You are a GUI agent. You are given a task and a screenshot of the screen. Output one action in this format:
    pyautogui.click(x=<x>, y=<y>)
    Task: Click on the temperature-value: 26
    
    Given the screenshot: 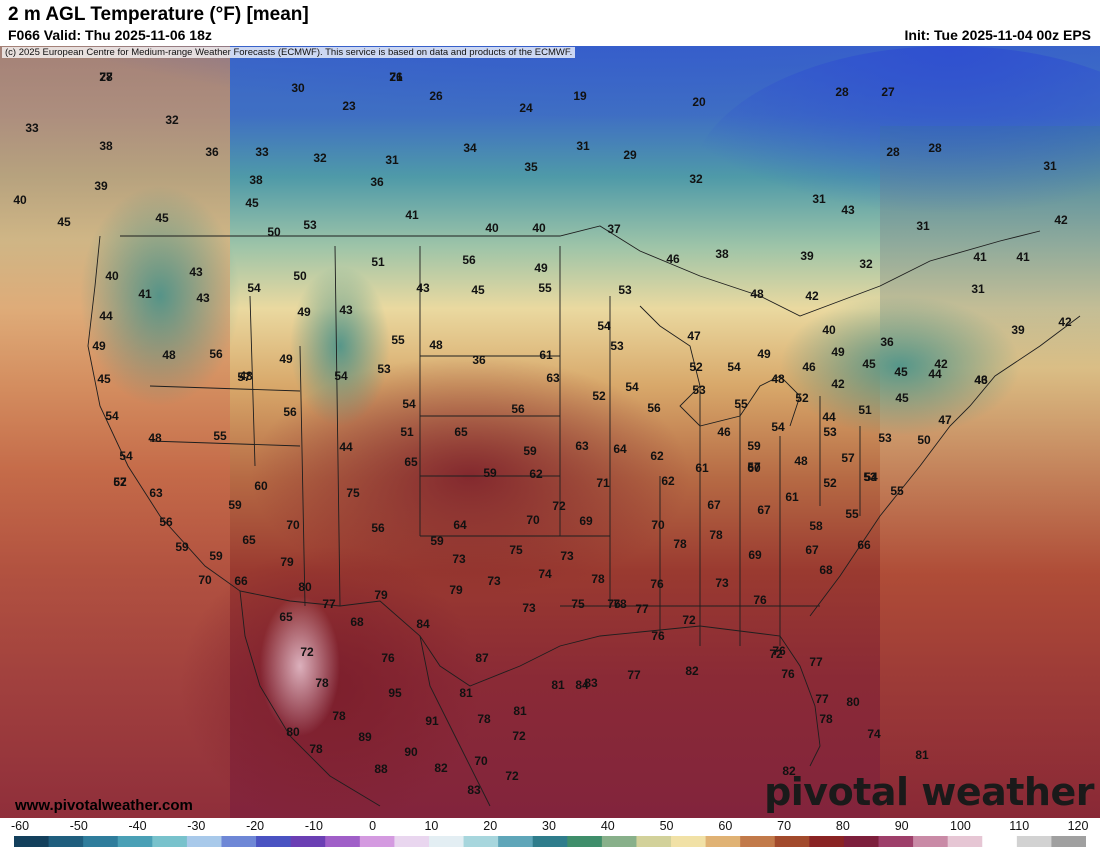 What is the action you would take?
    pyautogui.click(x=436, y=96)
    